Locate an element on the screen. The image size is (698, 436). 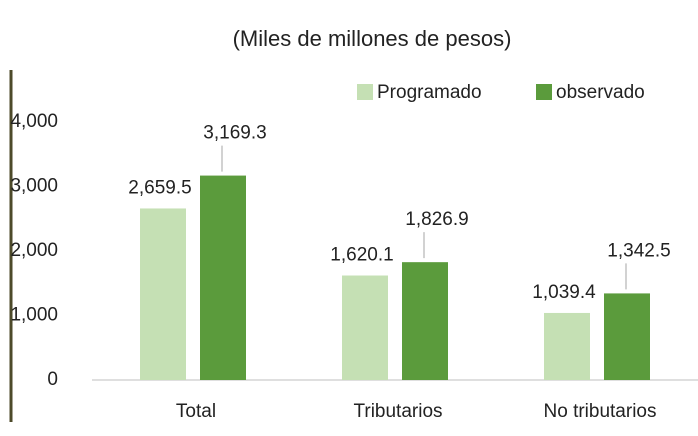
legend-label: Programado is located at coordinates (429, 92).